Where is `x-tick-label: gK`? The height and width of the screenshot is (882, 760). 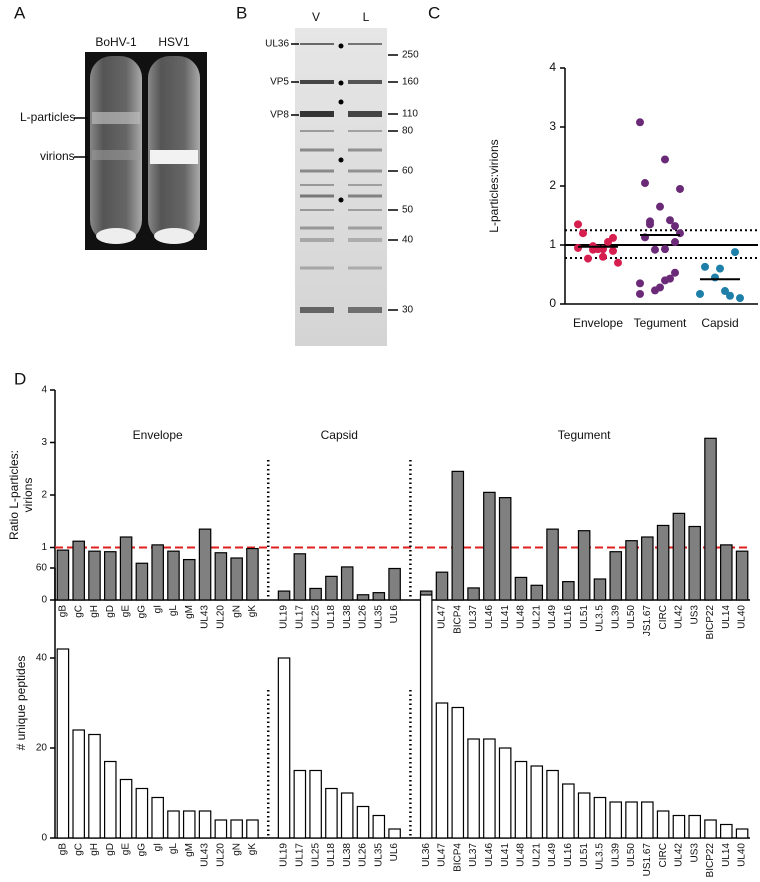
x-tick-label: gK is located at coordinates (252, 611).